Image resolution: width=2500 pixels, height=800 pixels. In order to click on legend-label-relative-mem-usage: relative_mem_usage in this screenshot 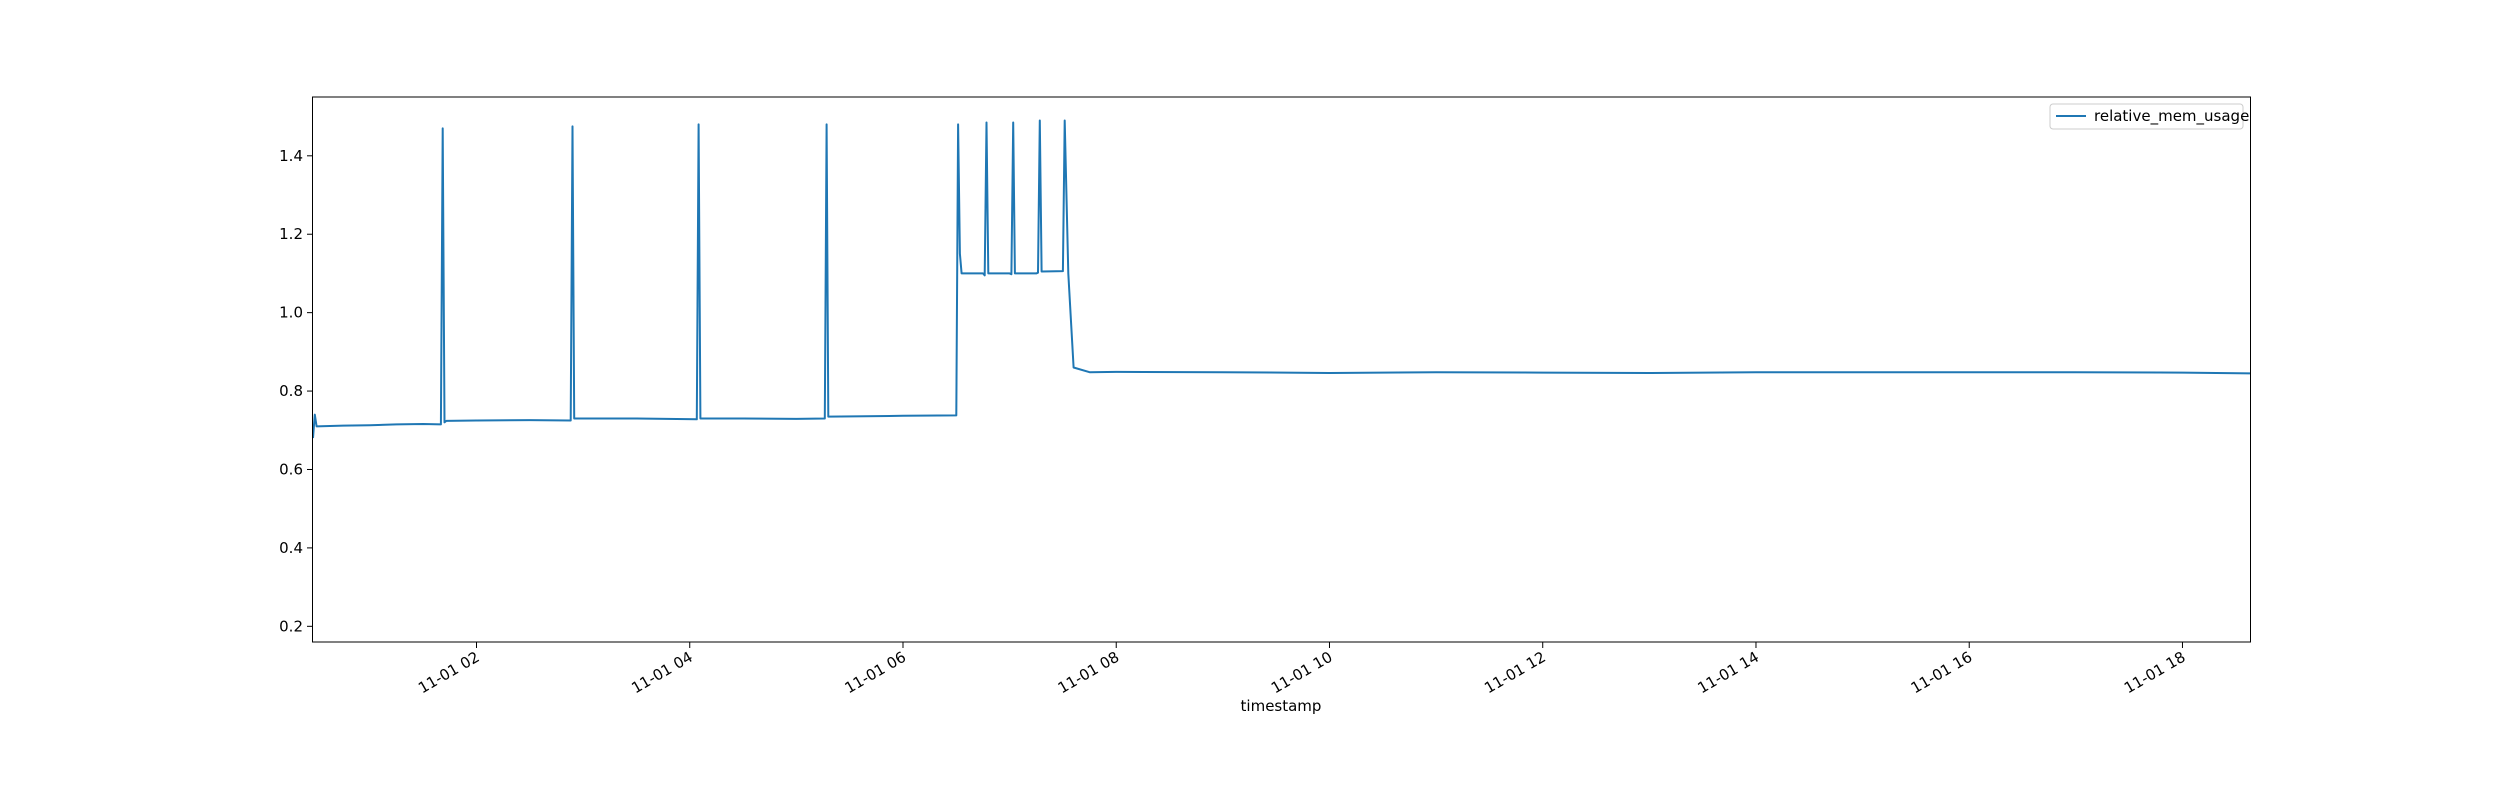, I will do `click(2171, 116)`.